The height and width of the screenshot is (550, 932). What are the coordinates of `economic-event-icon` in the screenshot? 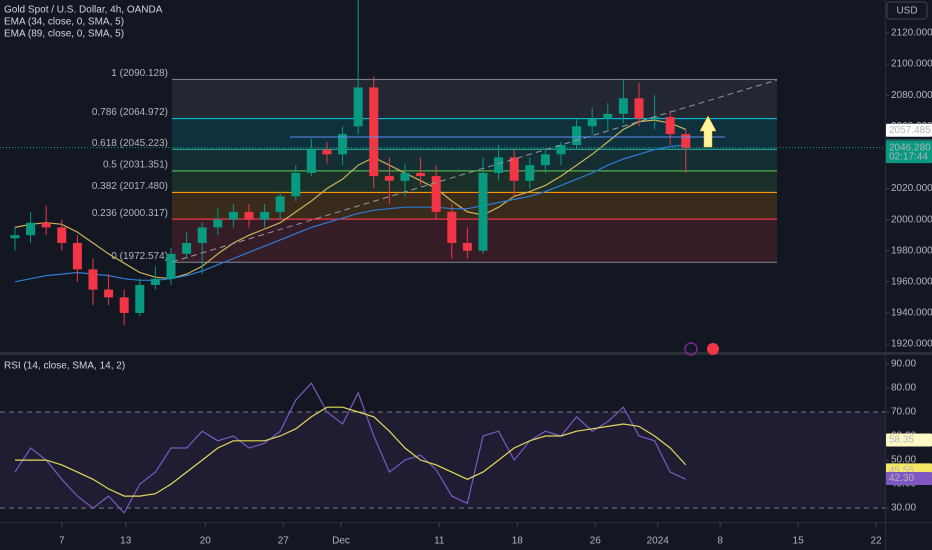 It's located at (713, 349).